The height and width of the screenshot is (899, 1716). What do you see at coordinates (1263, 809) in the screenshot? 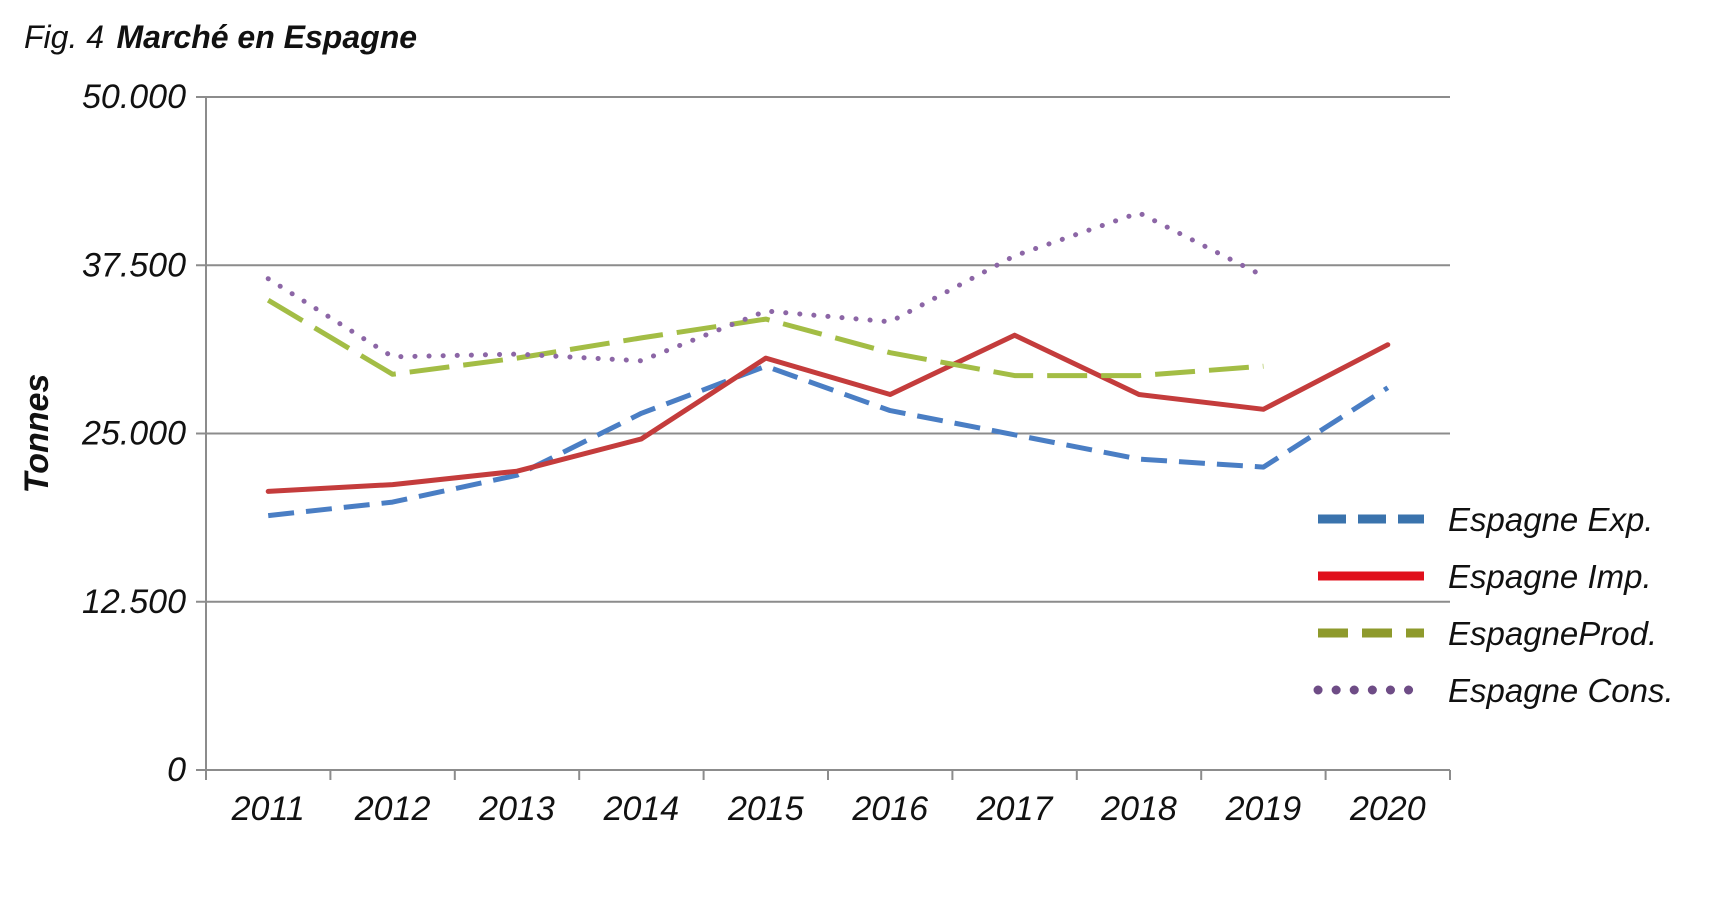
I see `x-tick-label: 2019` at bounding box center [1263, 809].